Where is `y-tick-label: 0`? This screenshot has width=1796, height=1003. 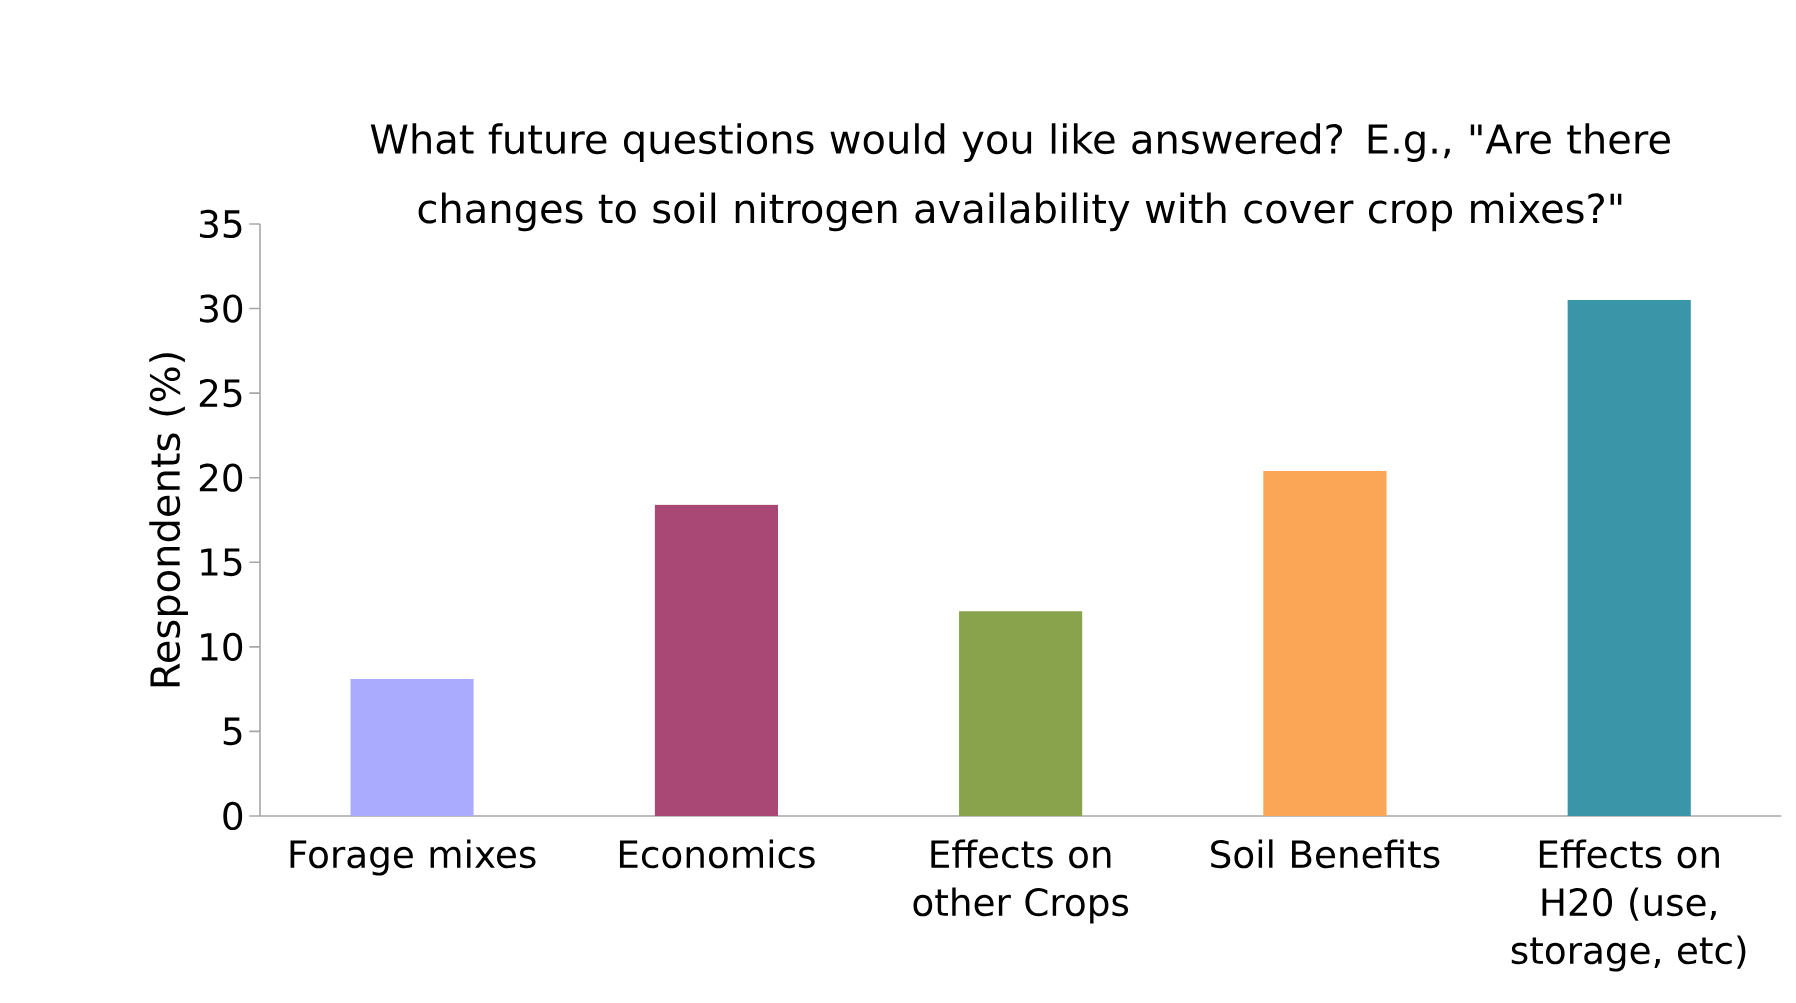 y-tick-label: 0 is located at coordinates (233, 816).